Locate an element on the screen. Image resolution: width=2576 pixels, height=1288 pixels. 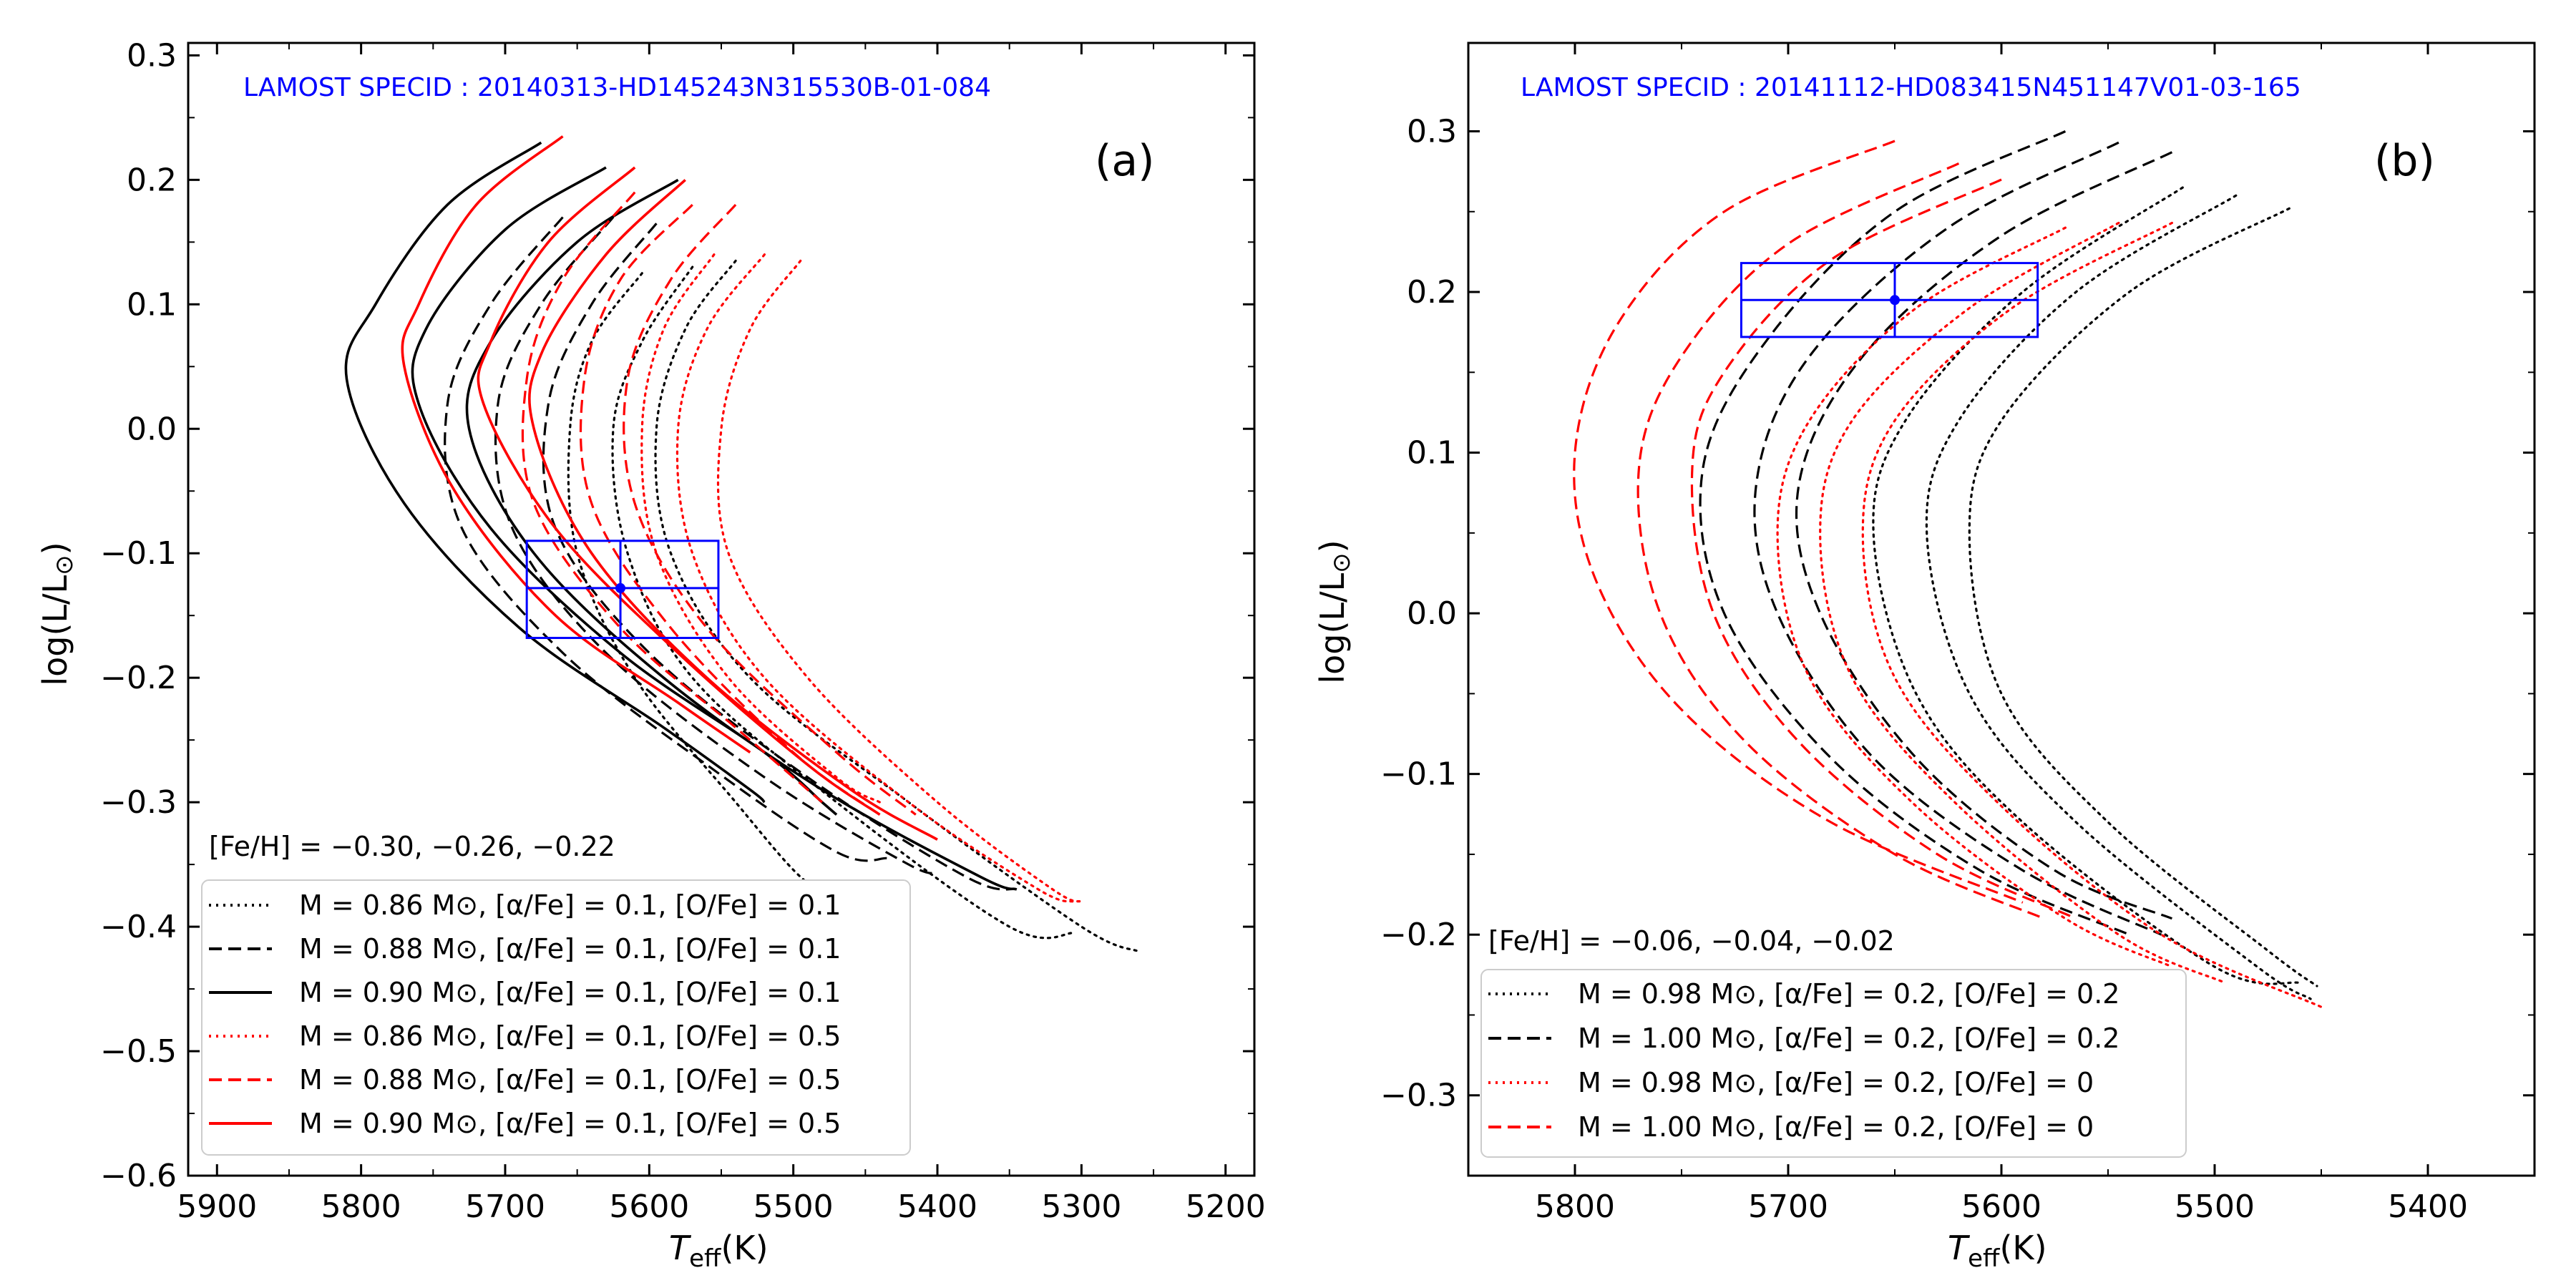
panel-a-legend-box is located at coordinates (556, 1017).